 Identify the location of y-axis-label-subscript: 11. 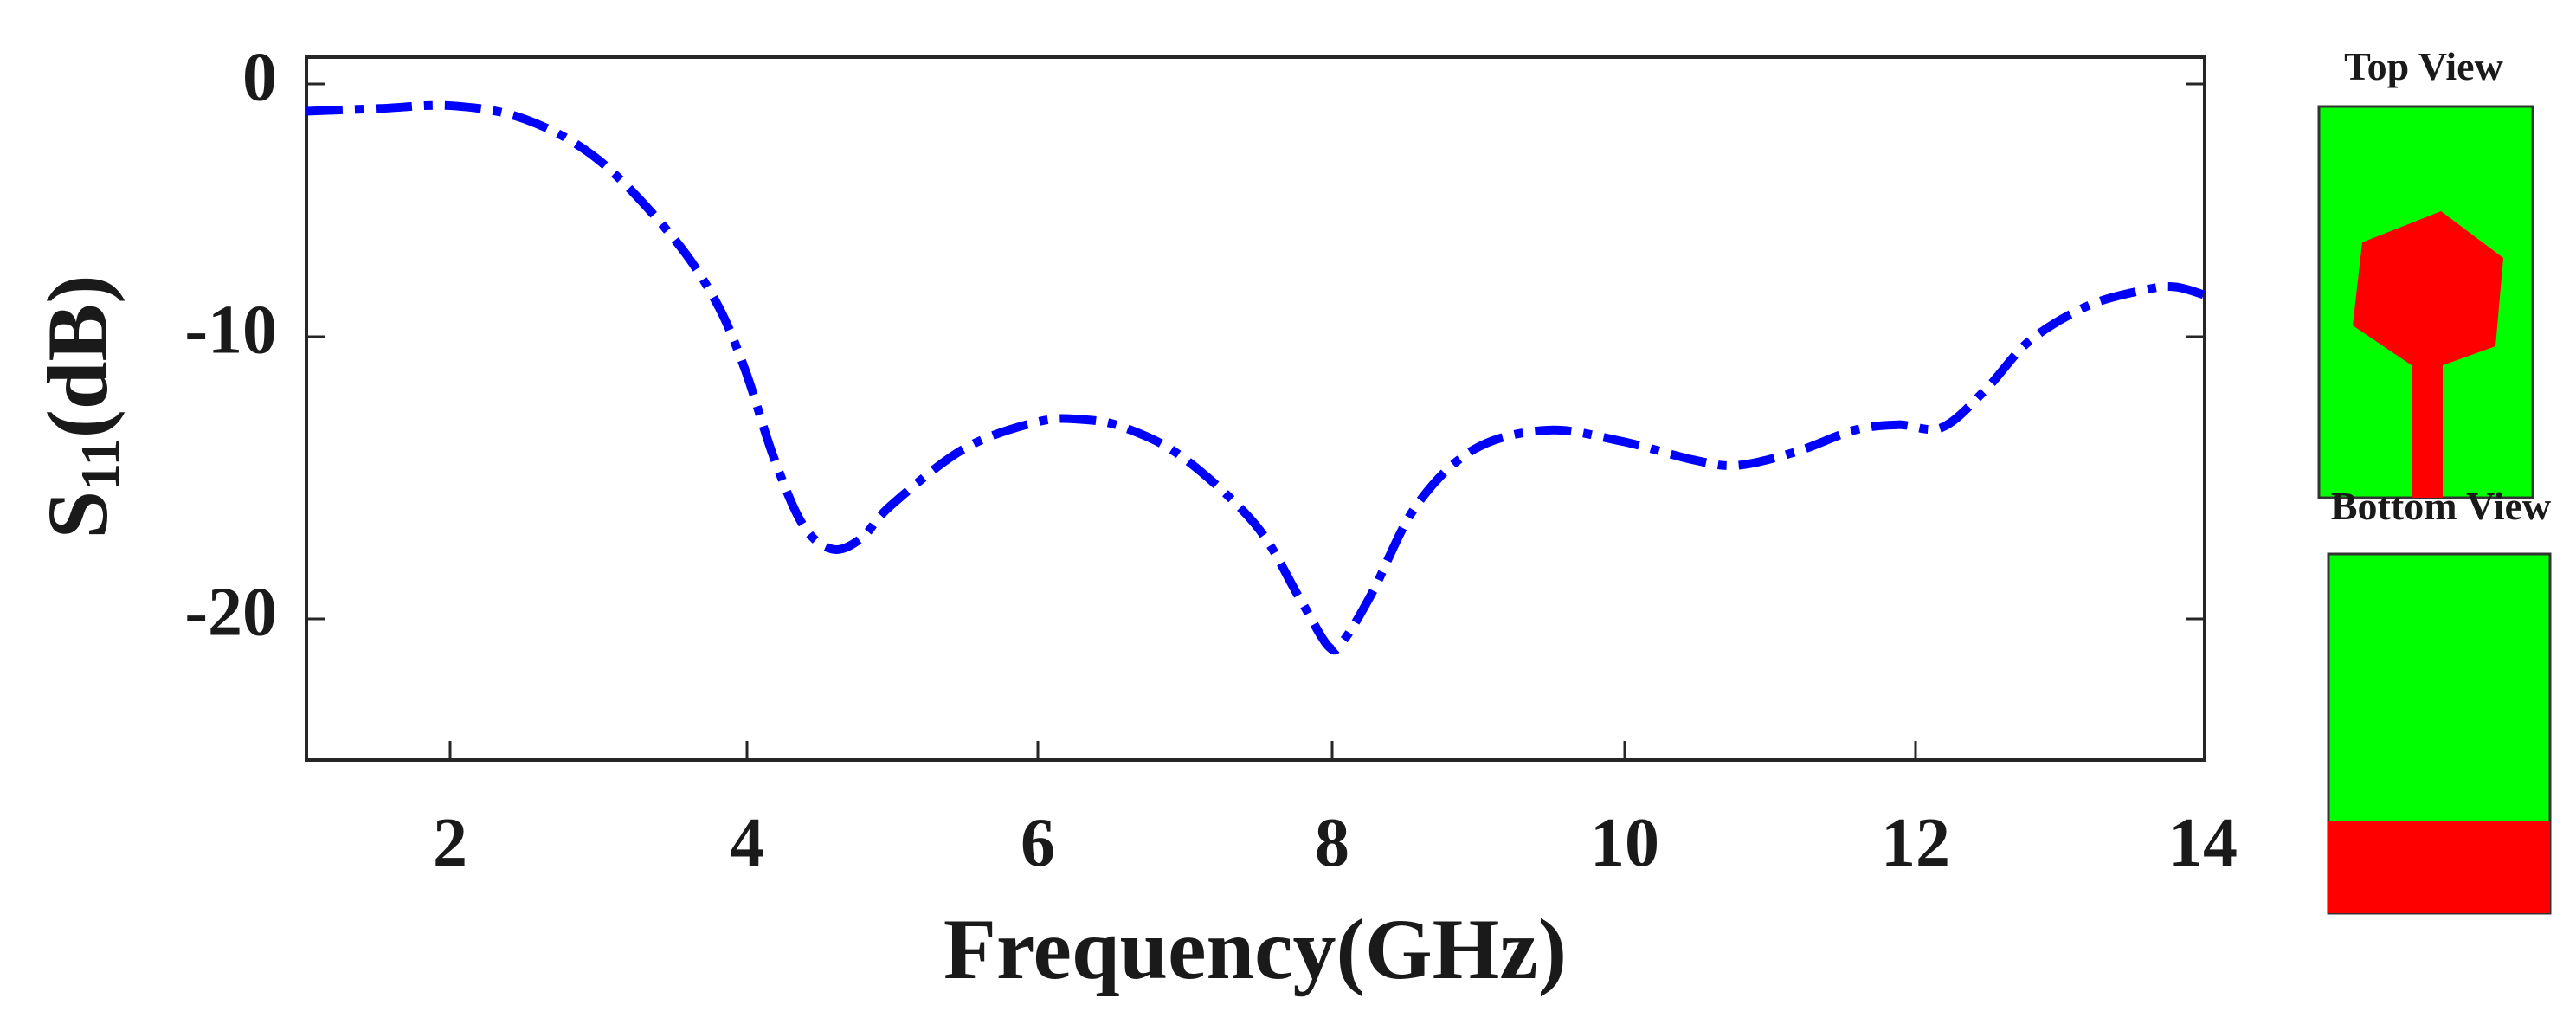
(100, 464).